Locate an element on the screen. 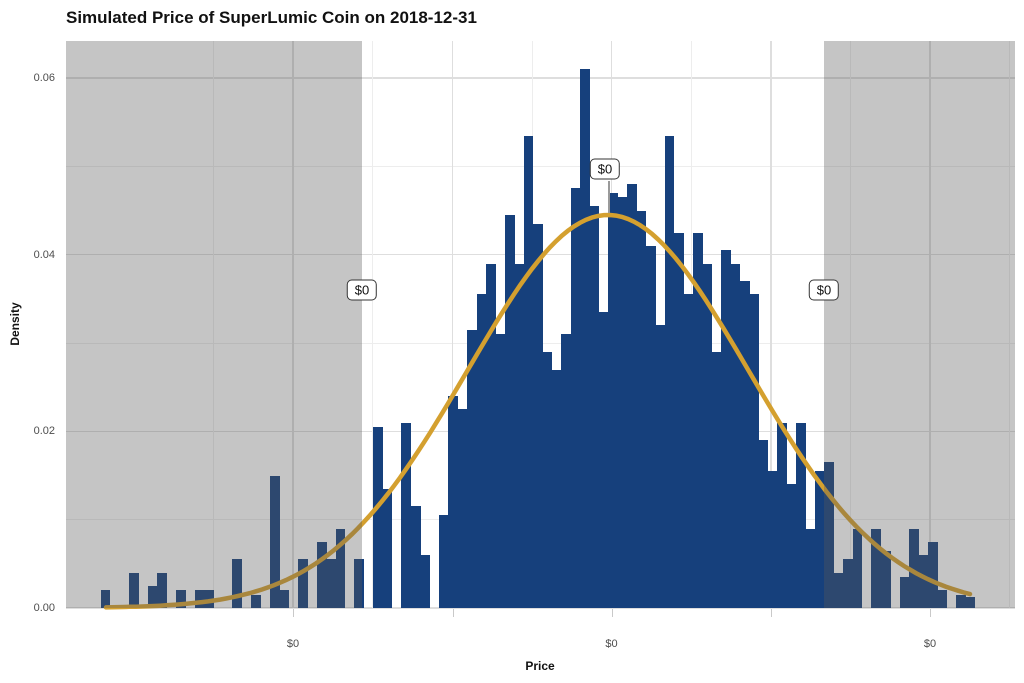 This screenshot has height=683, width=1024. y-tick-label: 0.00 is located at coordinates (44, 608).